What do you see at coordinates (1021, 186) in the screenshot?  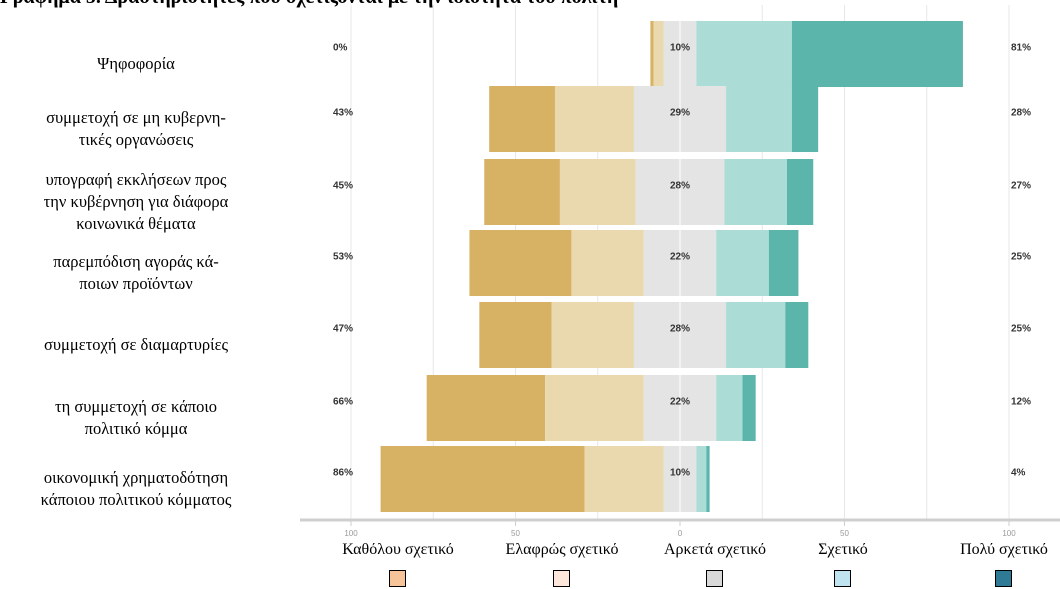 I see `right-percent-label: 27%` at bounding box center [1021, 186].